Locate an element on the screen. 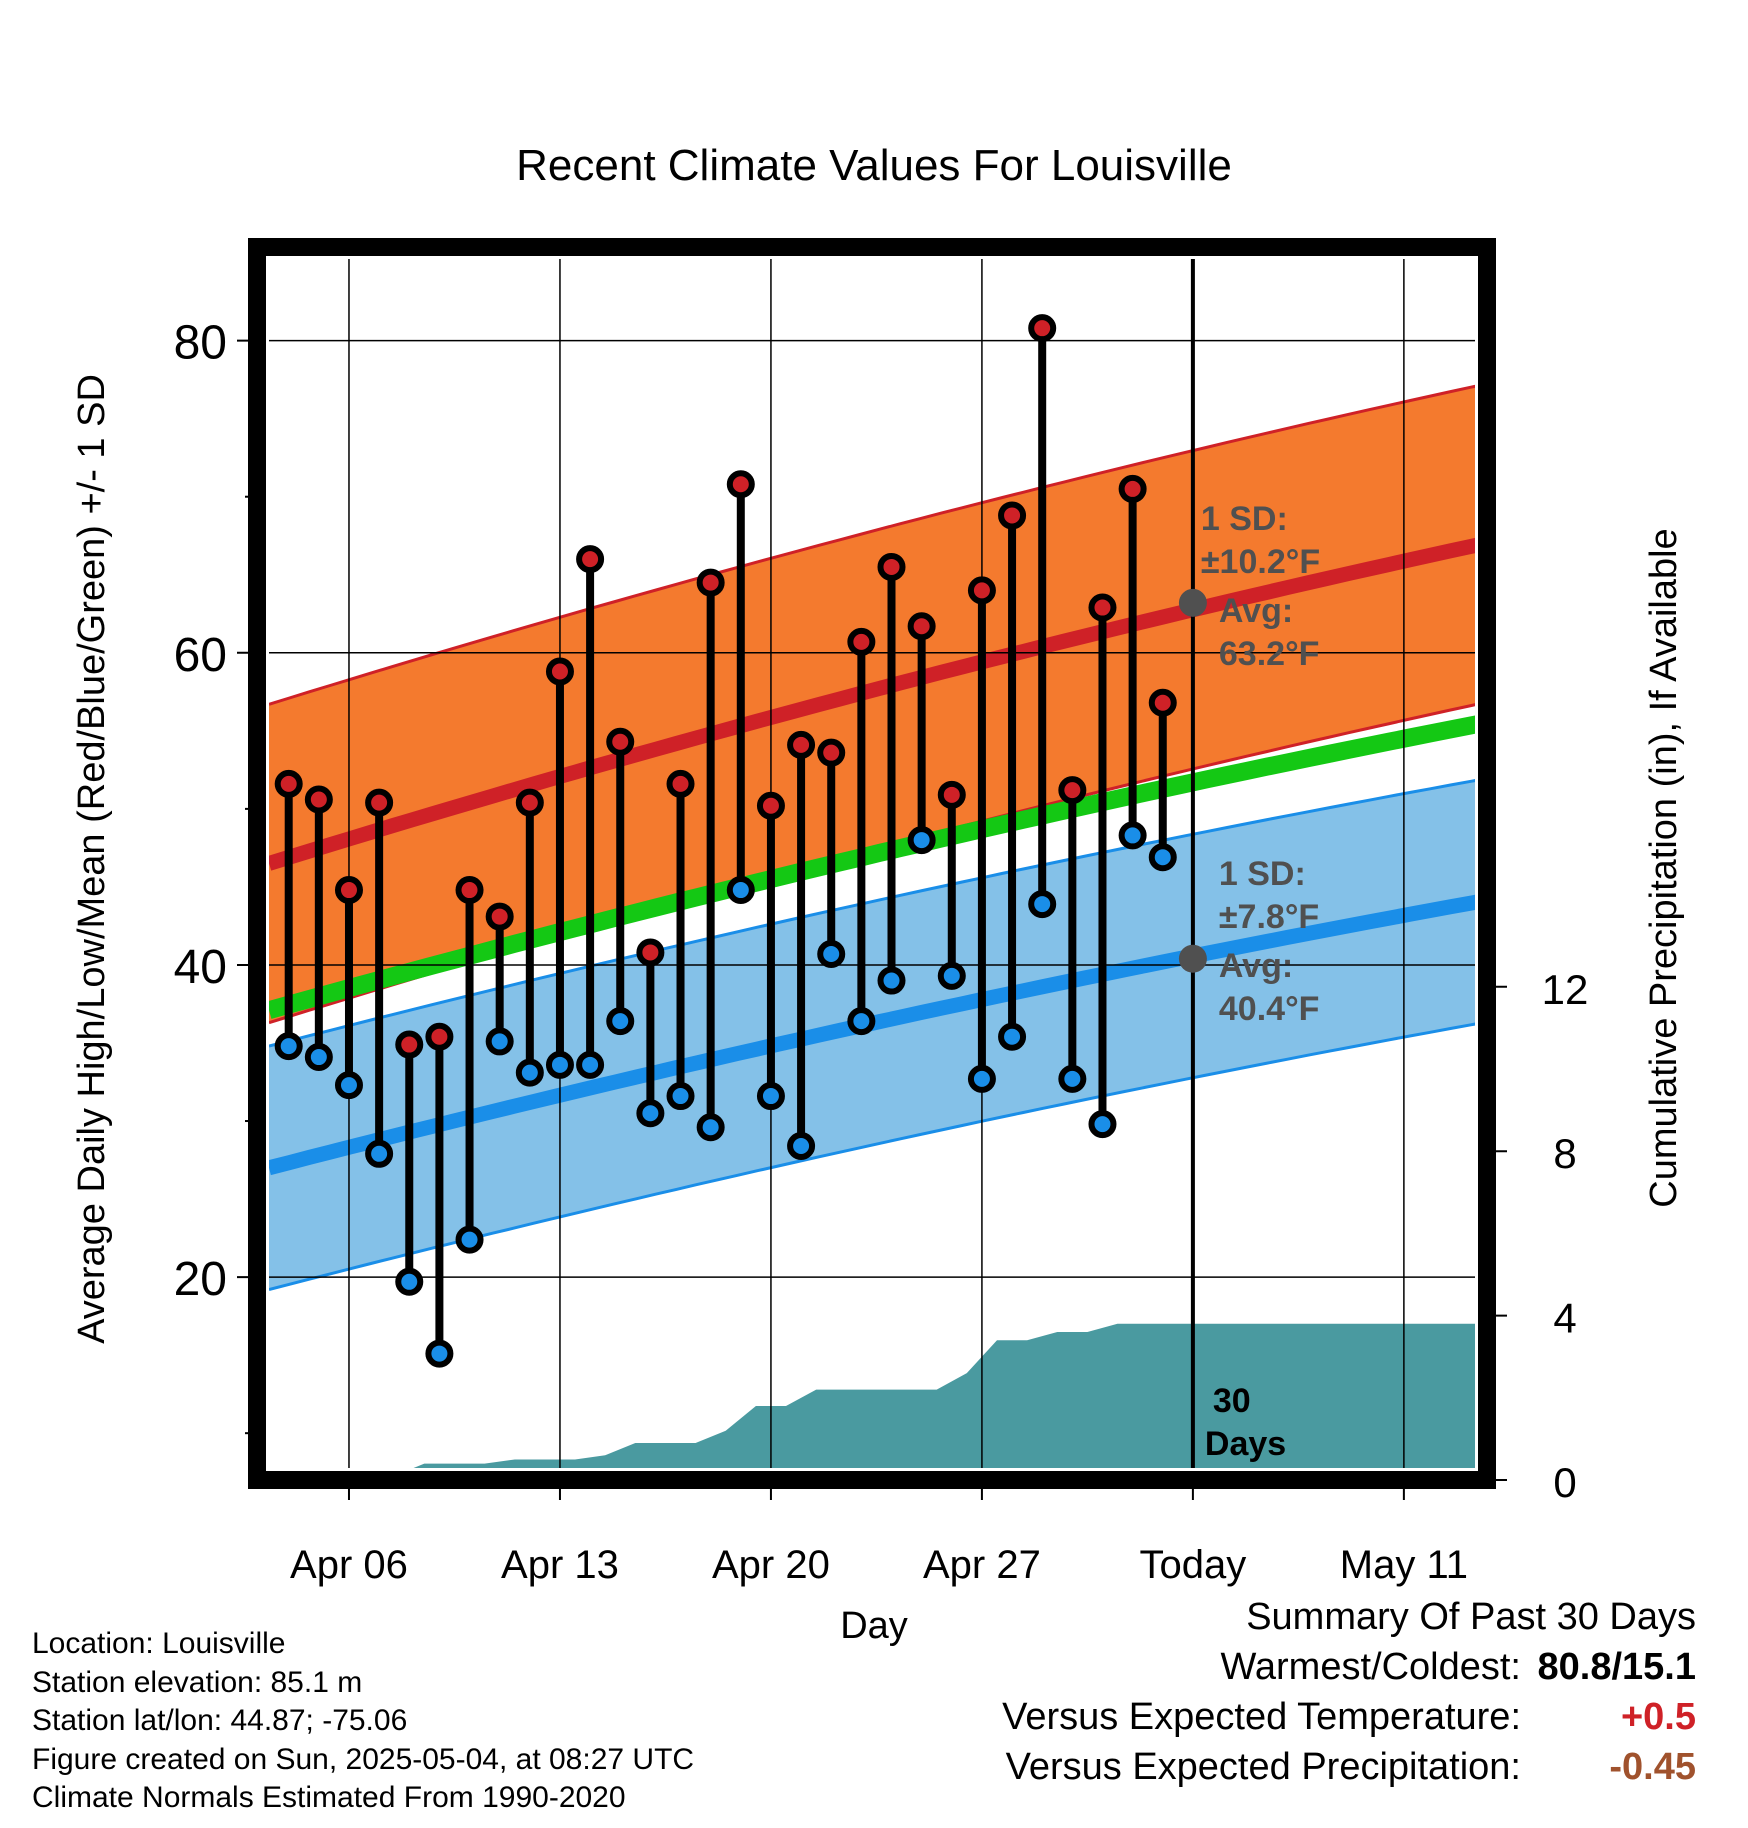  chart-title: Recent Climate Values For Louisville is located at coordinates (874, 165).